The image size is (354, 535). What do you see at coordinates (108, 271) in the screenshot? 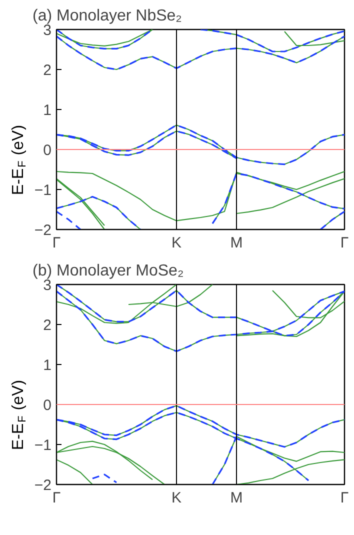
I see `chart-title: (b) Monolayer MoSe₂` at bounding box center [108, 271].